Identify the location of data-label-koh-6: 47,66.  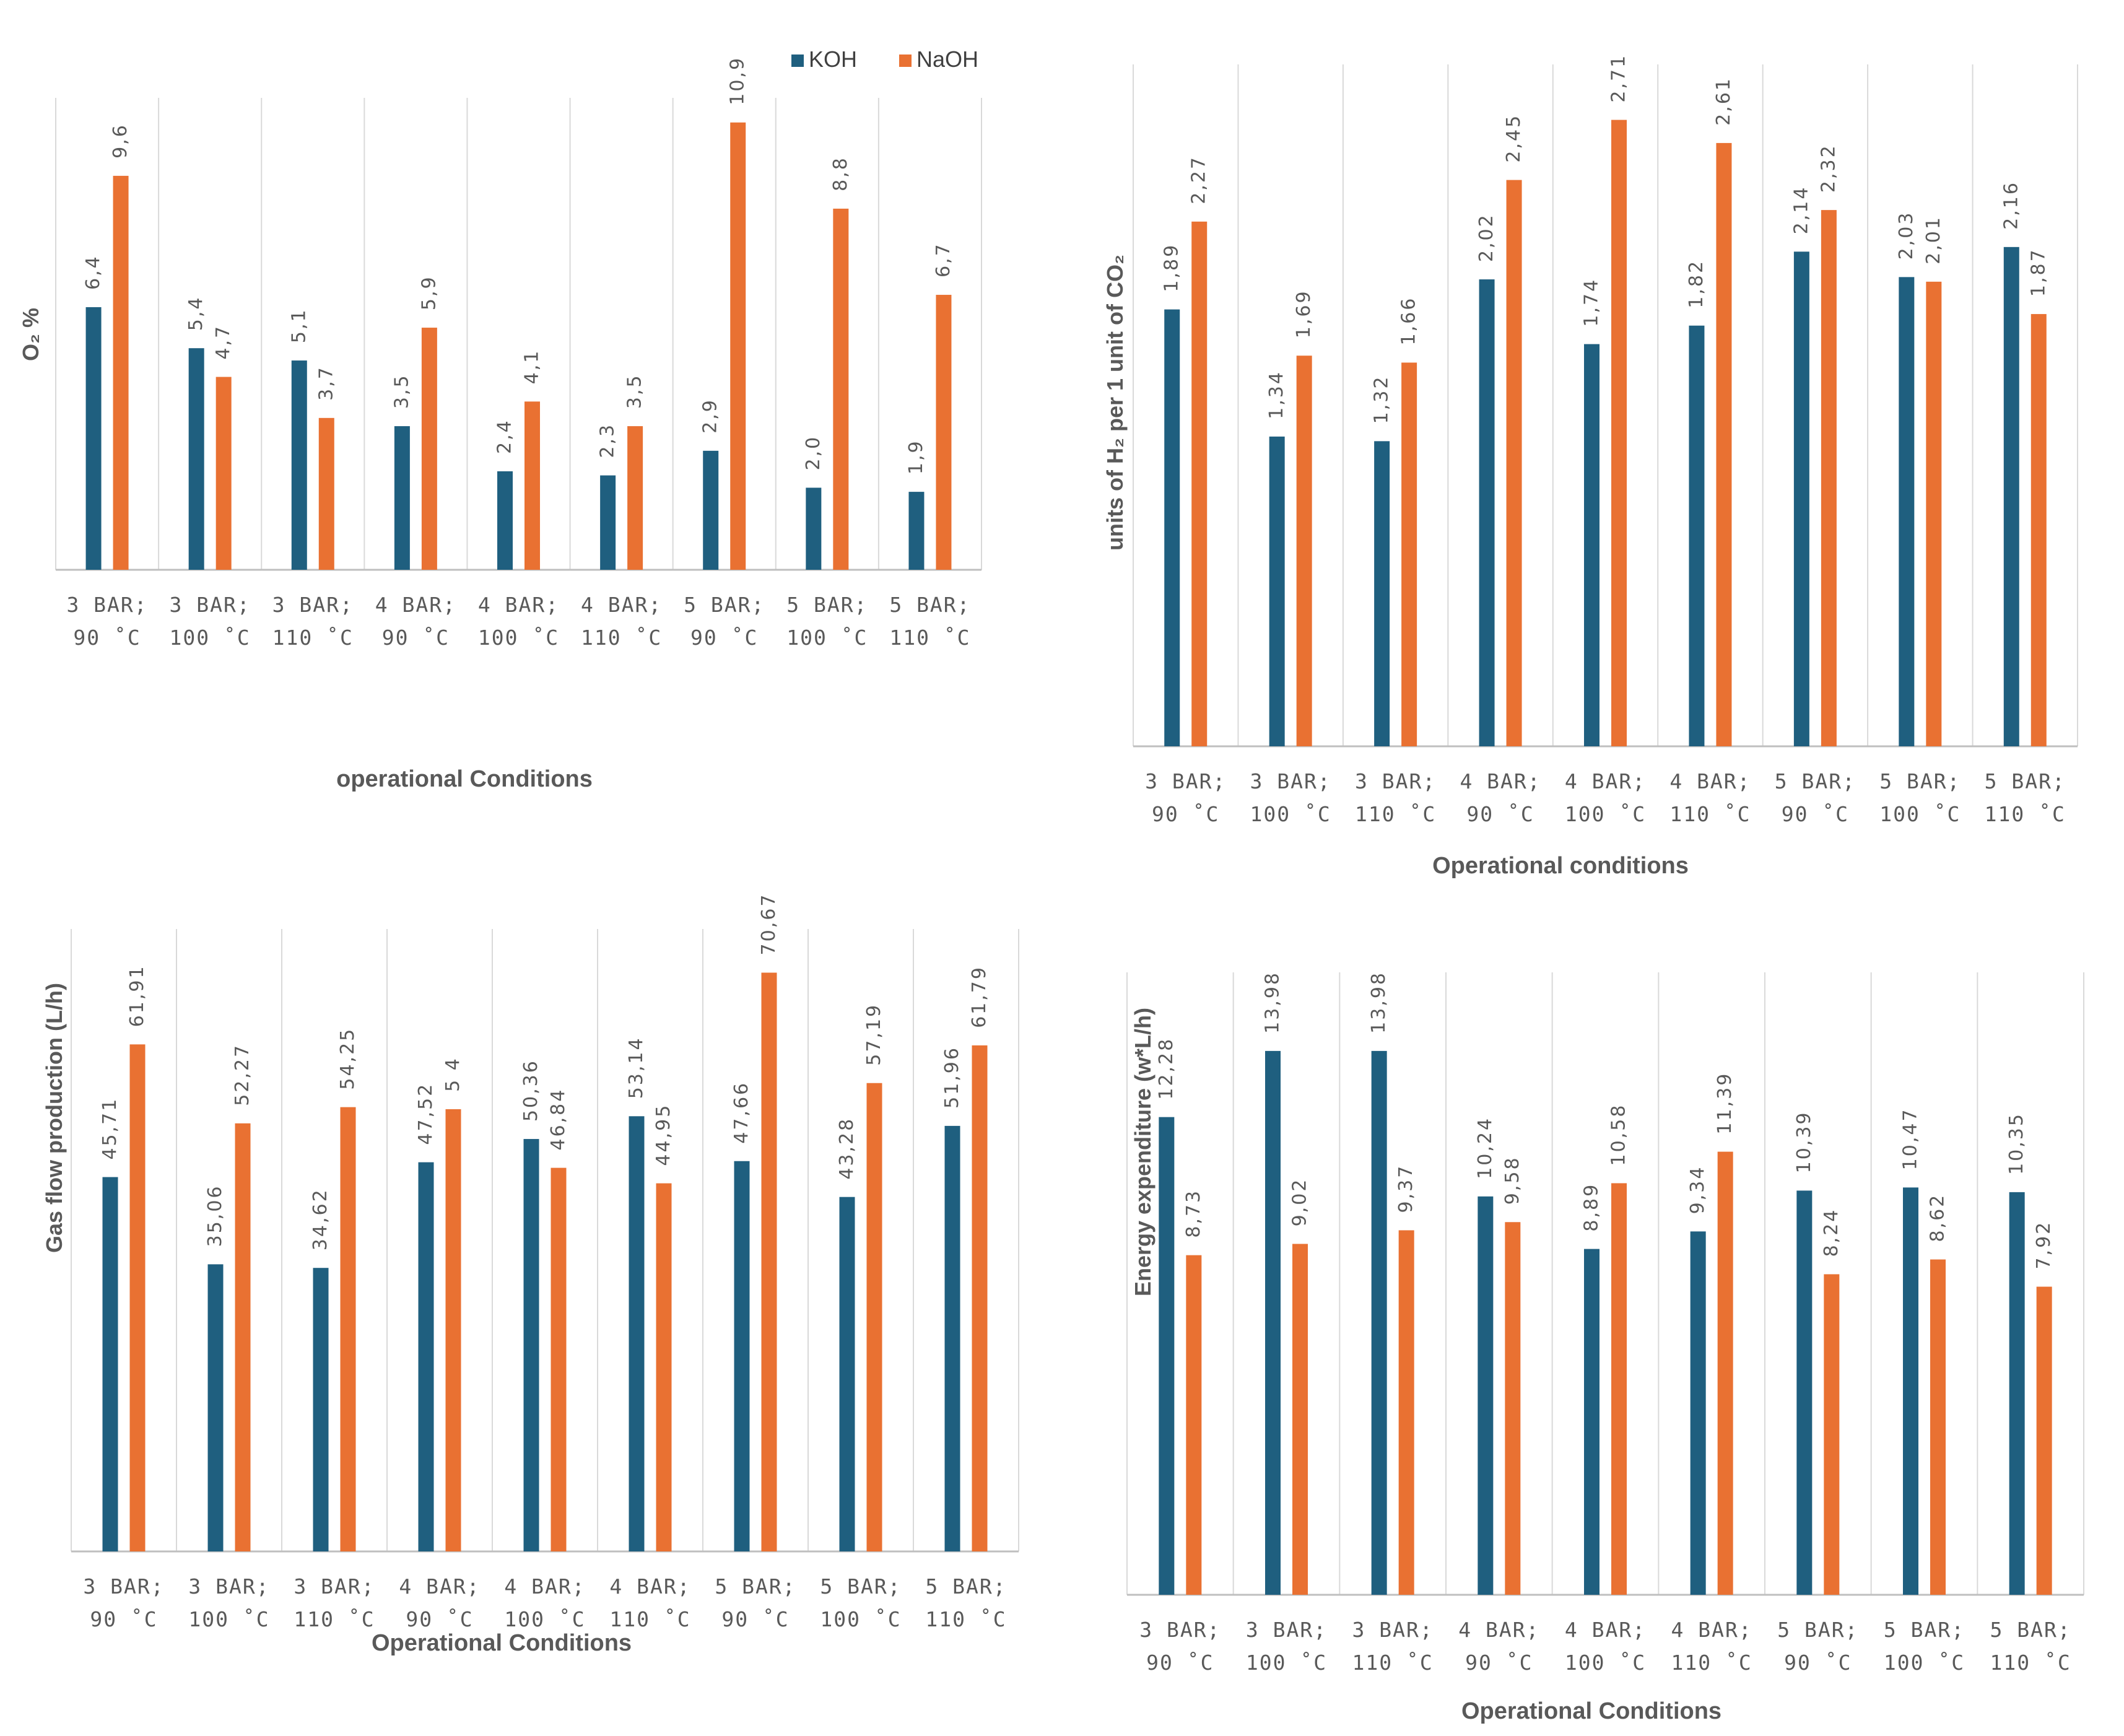
(742, 1112).